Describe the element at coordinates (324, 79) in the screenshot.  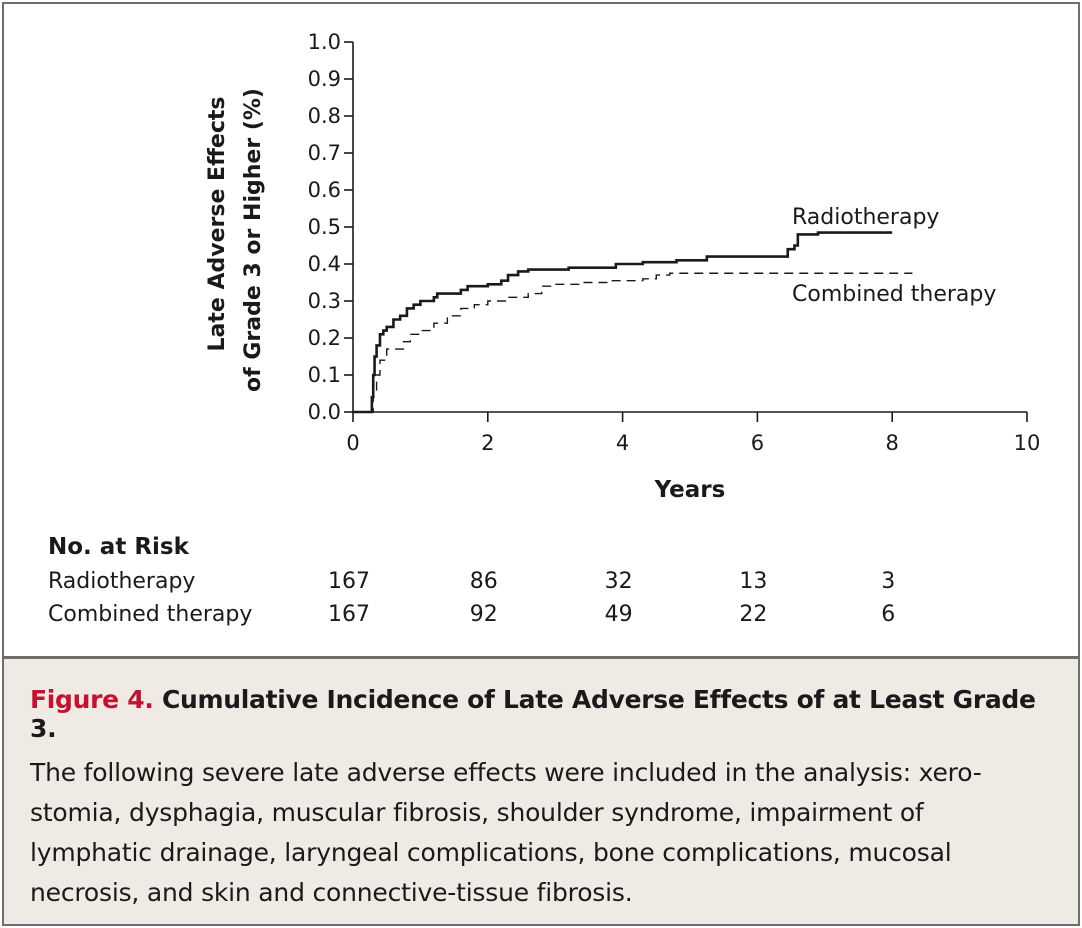
I see `y-tick-label: 0.9` at that location.